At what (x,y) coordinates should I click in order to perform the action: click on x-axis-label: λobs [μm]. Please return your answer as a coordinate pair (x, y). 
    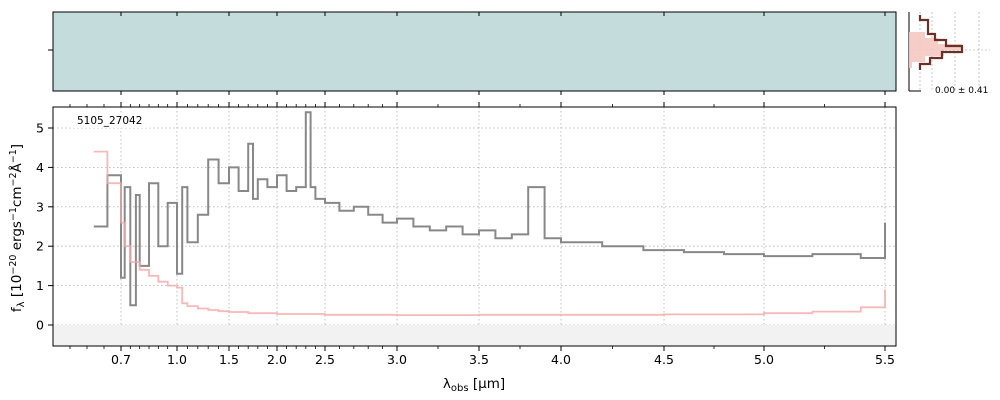
    Looking at the image, I should click on (474, 385).